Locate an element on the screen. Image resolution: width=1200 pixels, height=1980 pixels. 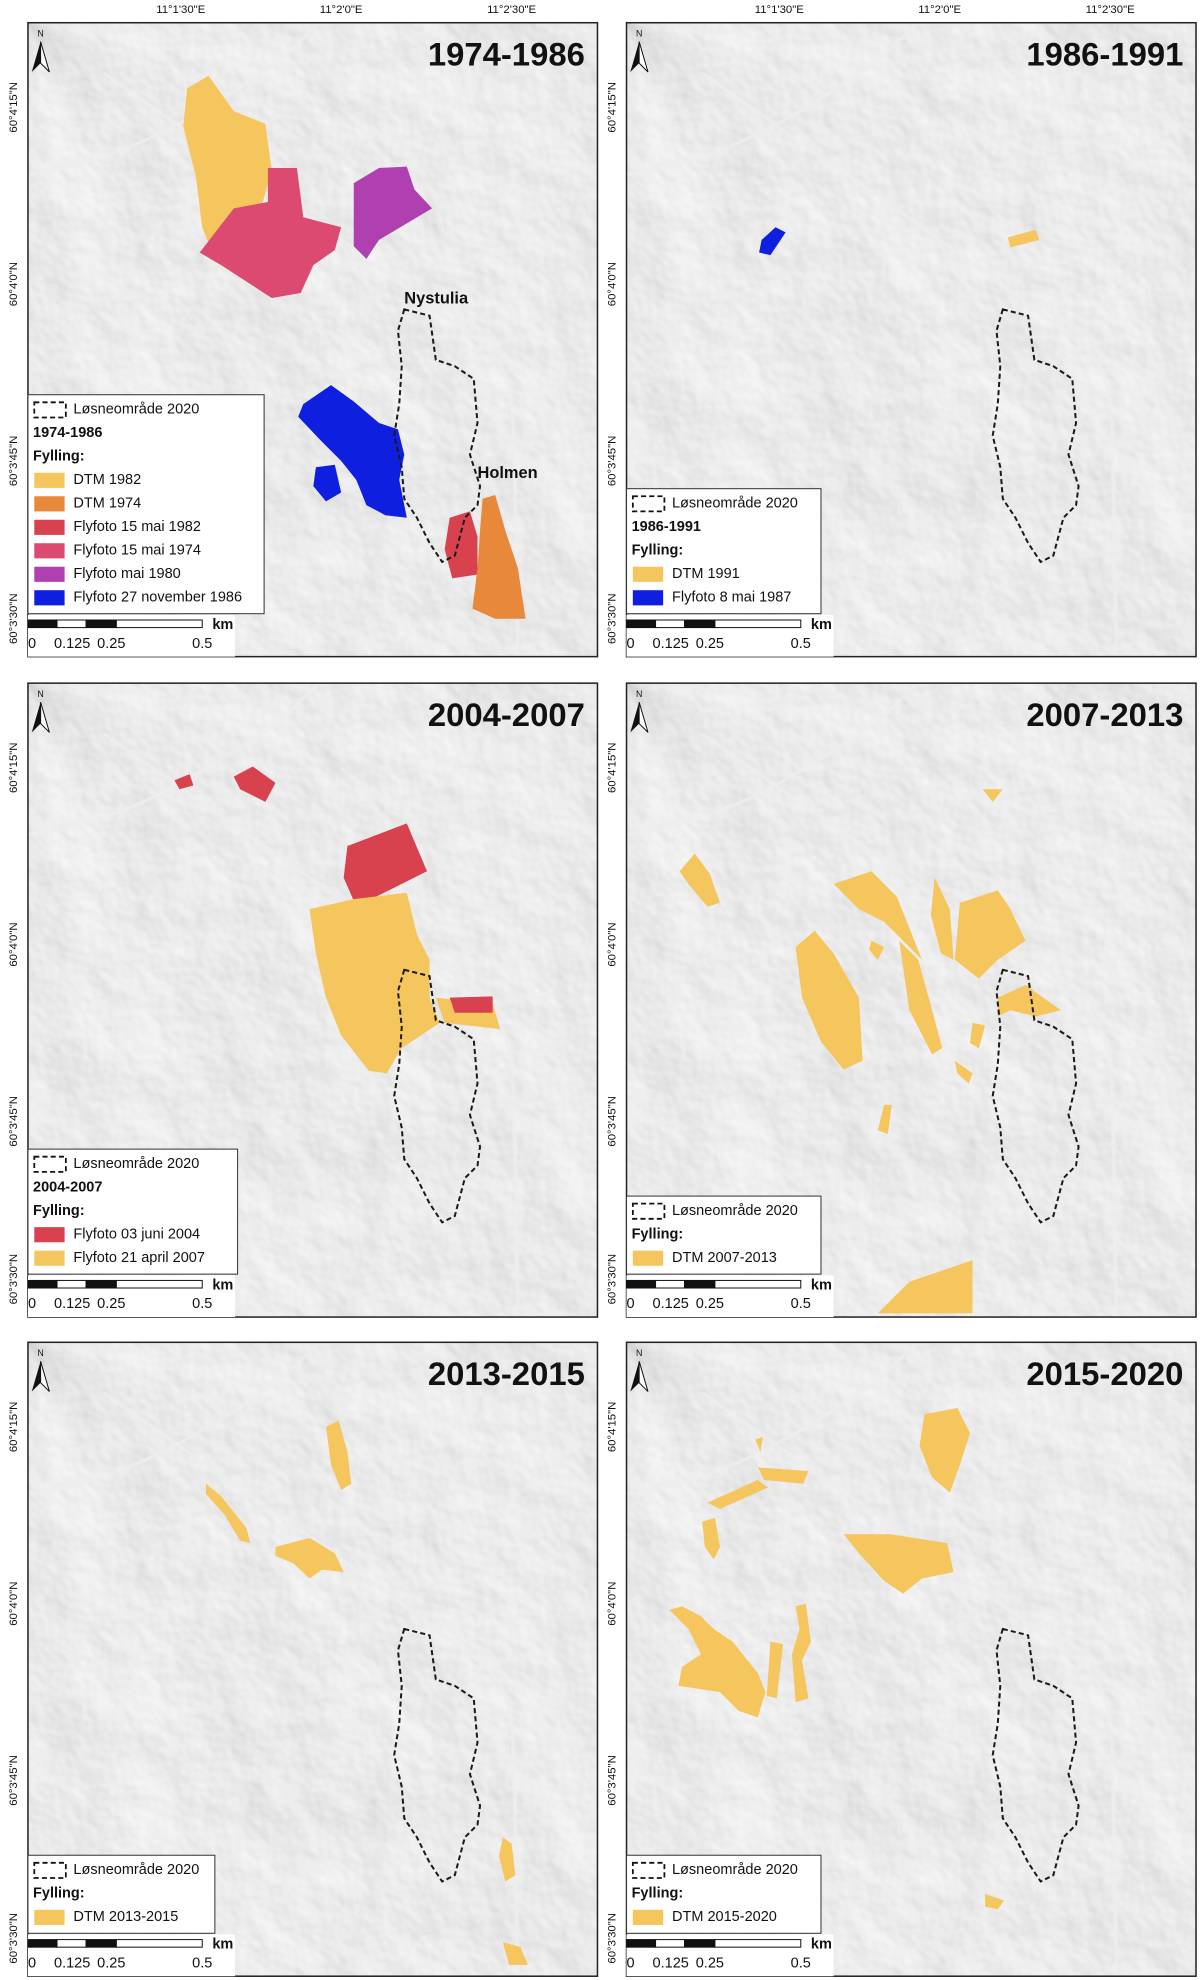
place-label: Nystulia is located at coordinates (436, 299).